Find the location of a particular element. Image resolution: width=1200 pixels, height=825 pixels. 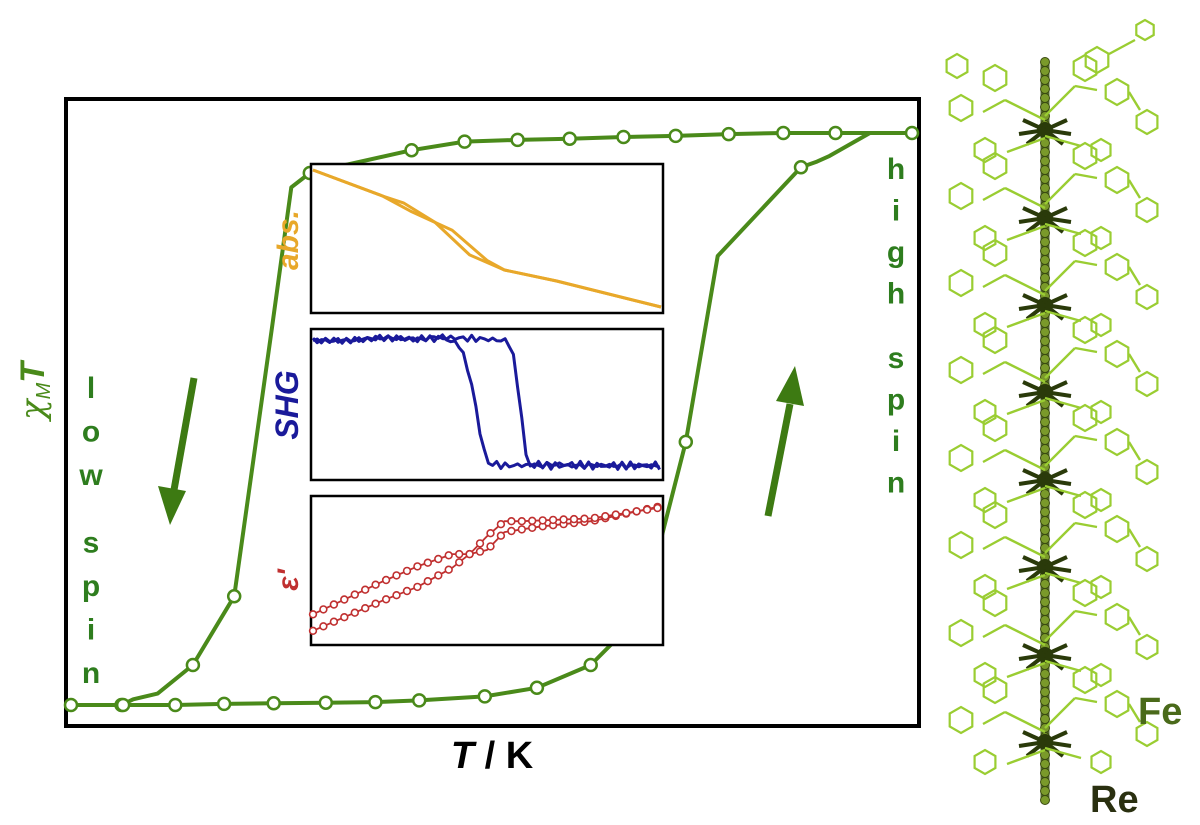

annotation-letter: h is located at coordinates (896, 294).